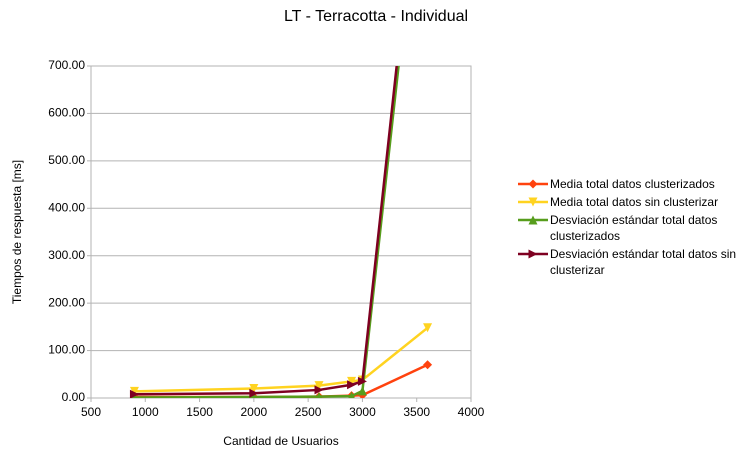 This screenshot has width=752, height=459. I want to click on x-tick-label: 2500, so click(308, 412).